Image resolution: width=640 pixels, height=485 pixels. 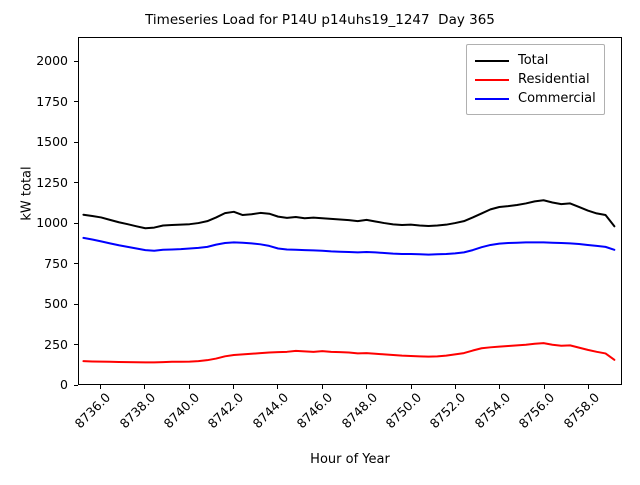 What do you see at coordinates (226, 410) in the screenshot?
I see `x-tick-label: 8742.0` at bounding box center [226, 410].